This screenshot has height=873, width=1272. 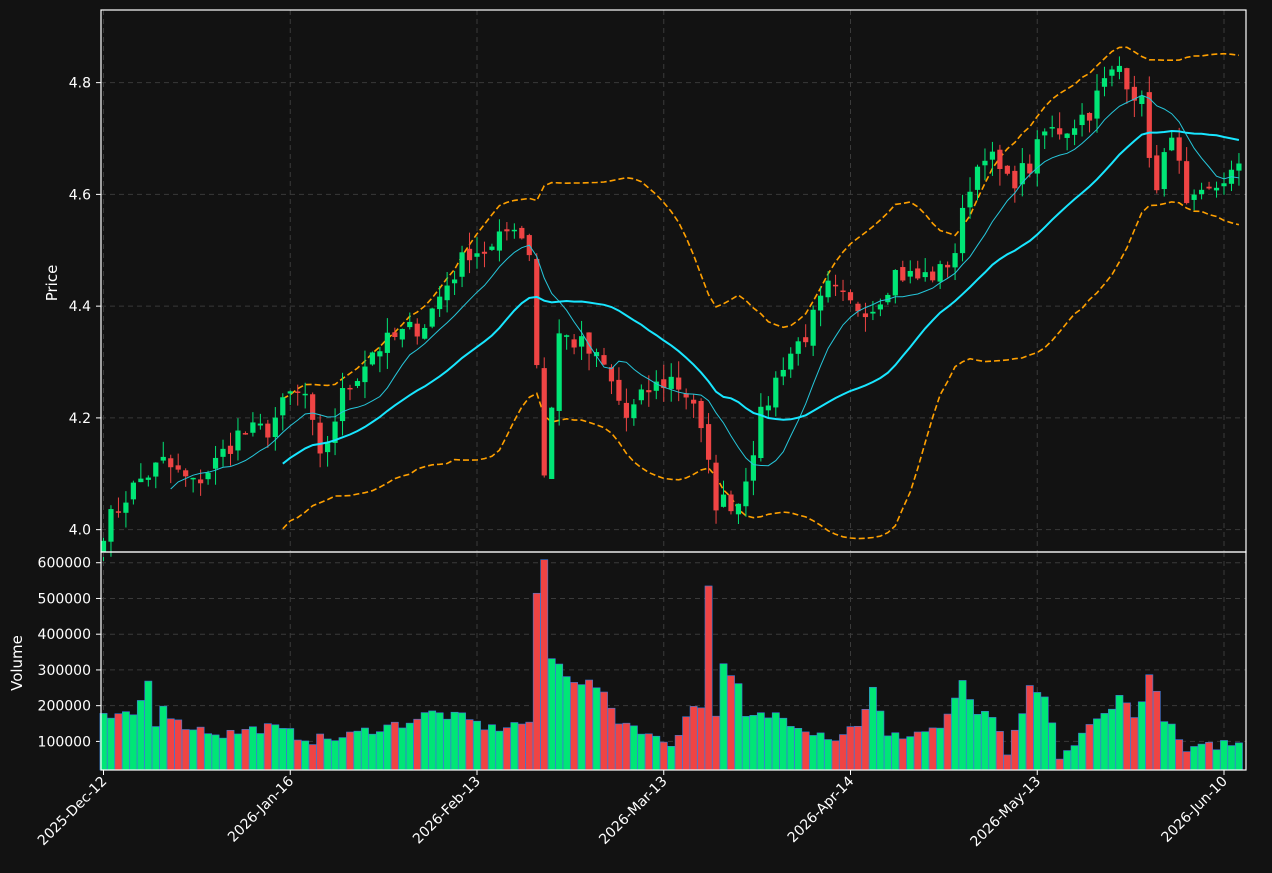 What do you see at coordinates (64, 707) in the screenshot?
I see `volume-tick-label: 200000` at bounding box center [64, 707].